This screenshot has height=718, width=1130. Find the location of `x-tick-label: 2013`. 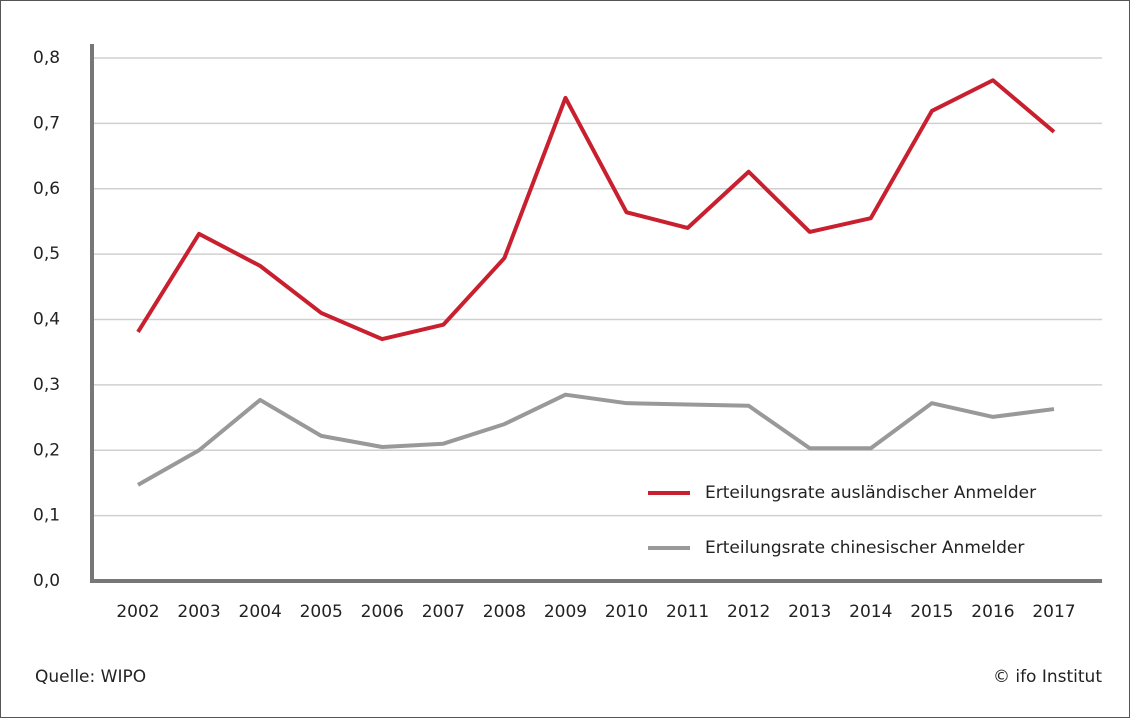

x-tick-label: 2013 is located at coordinates (809, 612).